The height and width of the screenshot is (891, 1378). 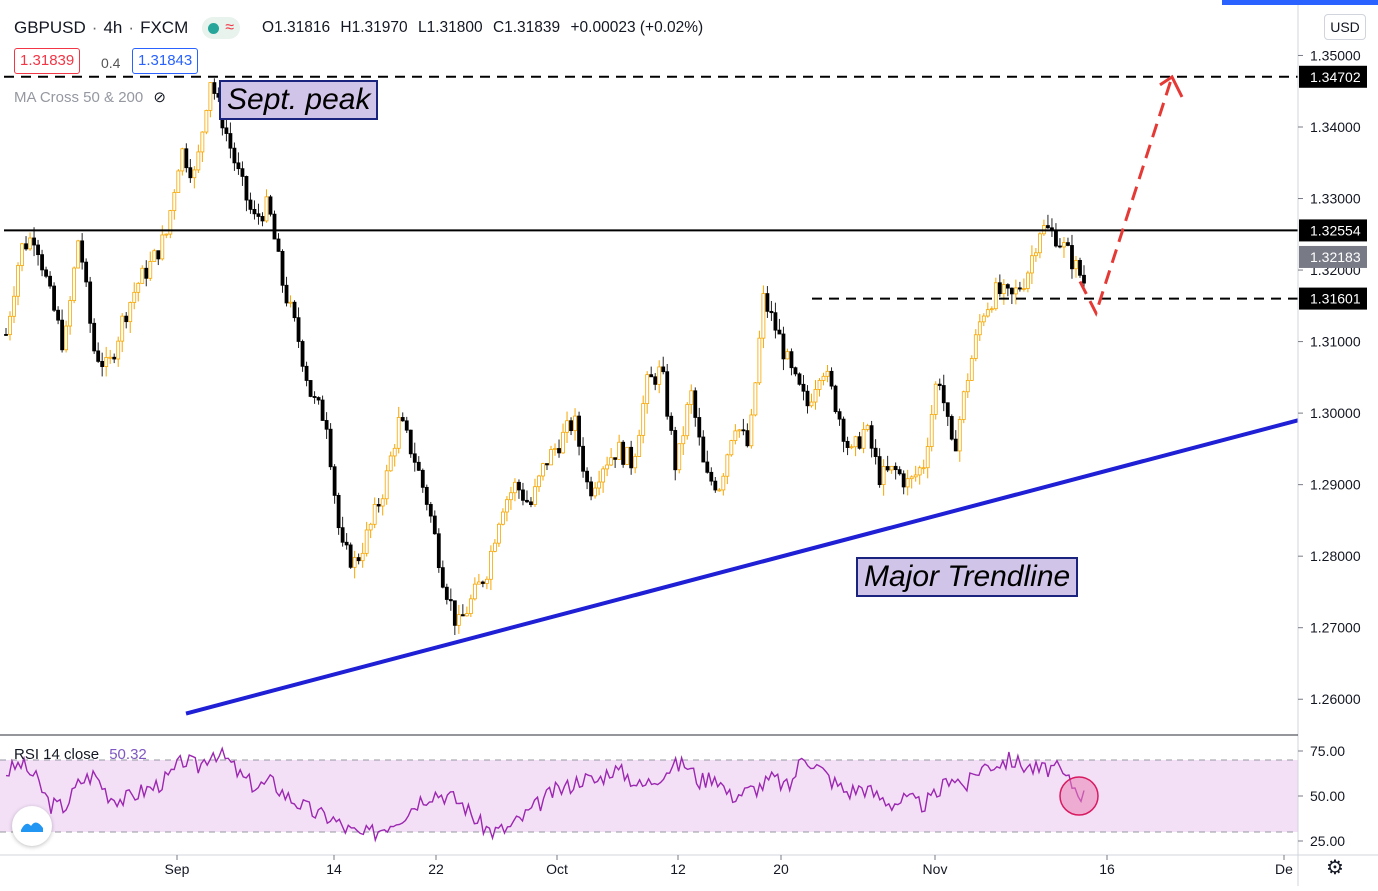 I want to click on rsi-highlight-circle, so click(x=1079, y=796).